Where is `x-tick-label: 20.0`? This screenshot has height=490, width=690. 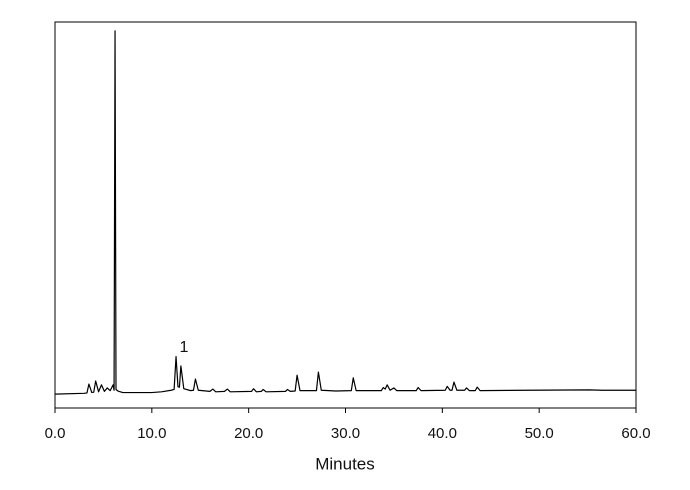
x-tick-label: 20.0 is located at coordinates (248, 433).